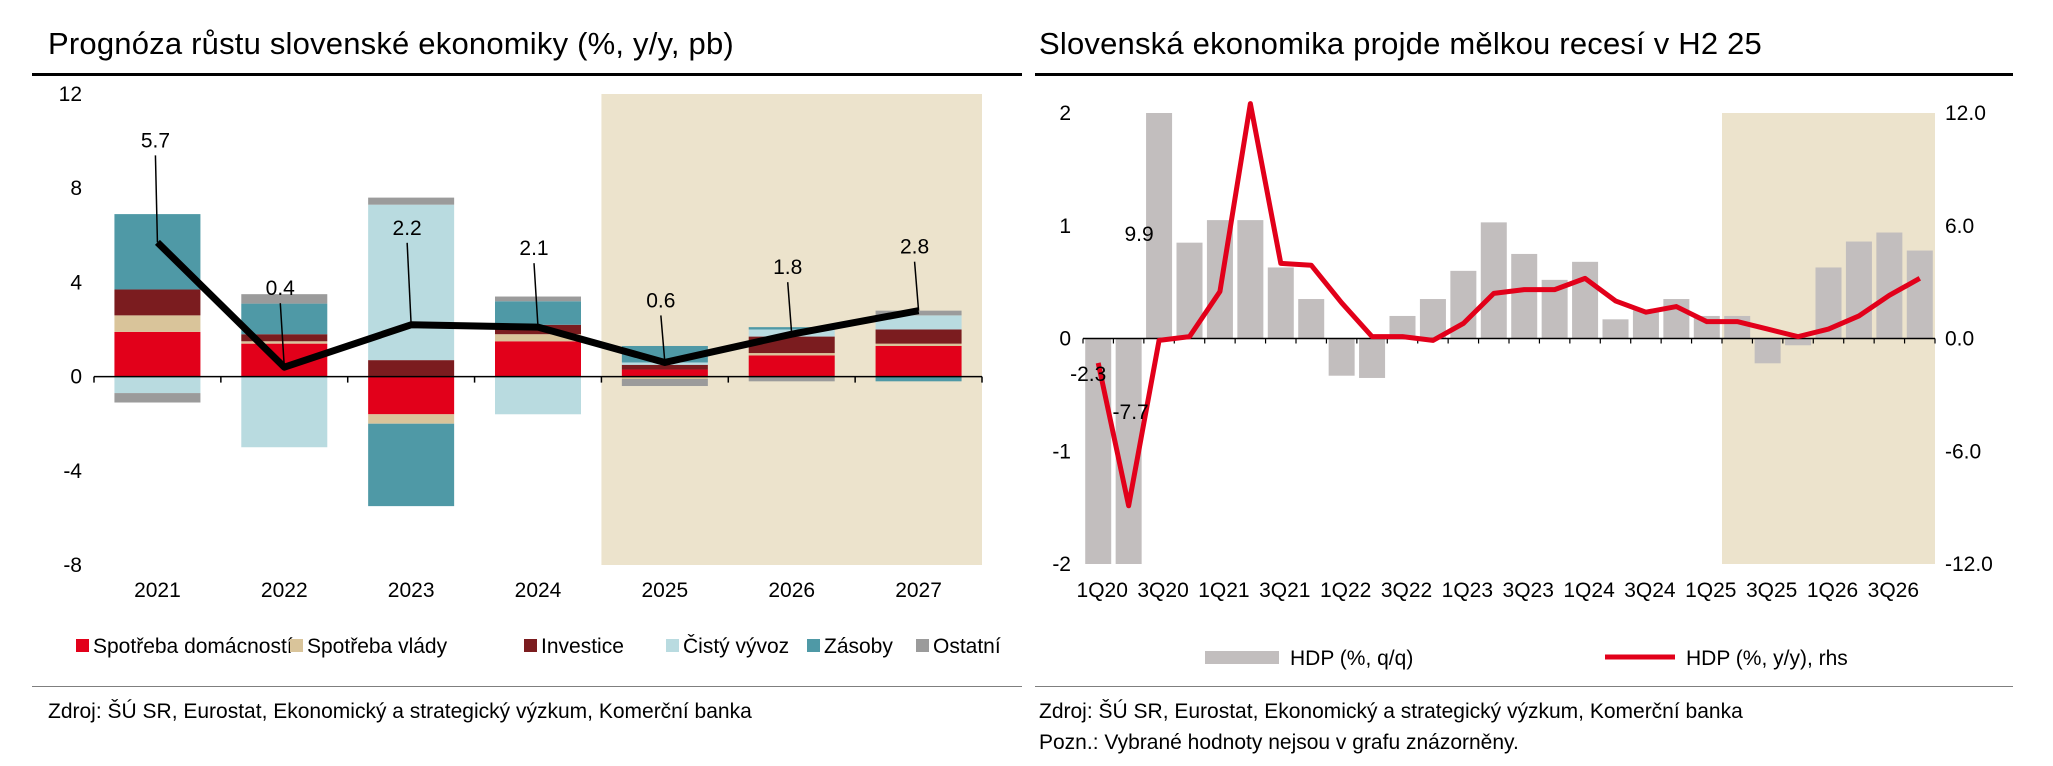 The image size is (2053, 766). What do you see at coordinates (1959, 339) in the screenshot?
I see `y2-tick-label: 0.0` at bounding box center [1959, 339].